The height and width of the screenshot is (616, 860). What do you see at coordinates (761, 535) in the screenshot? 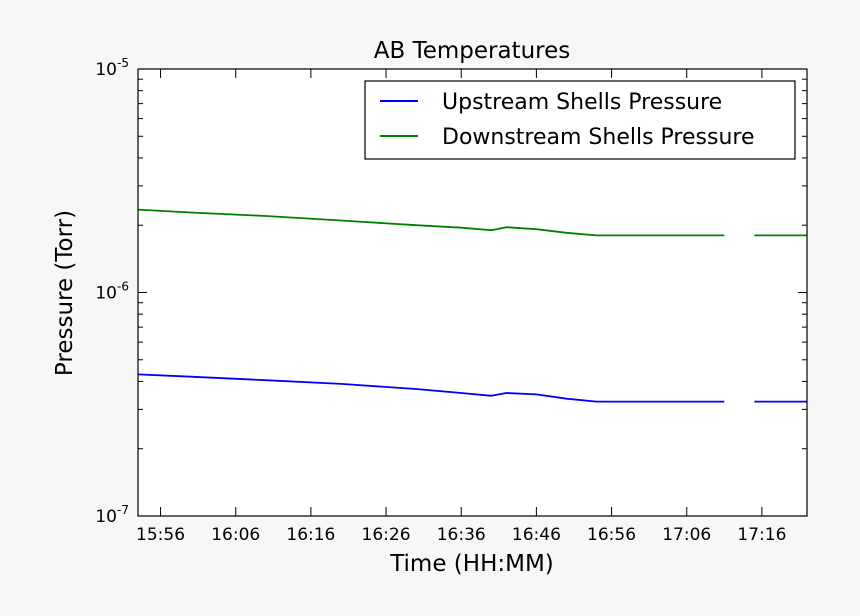
I see `x-tick-label-8: 17:16` at bounding box center [761, 535].